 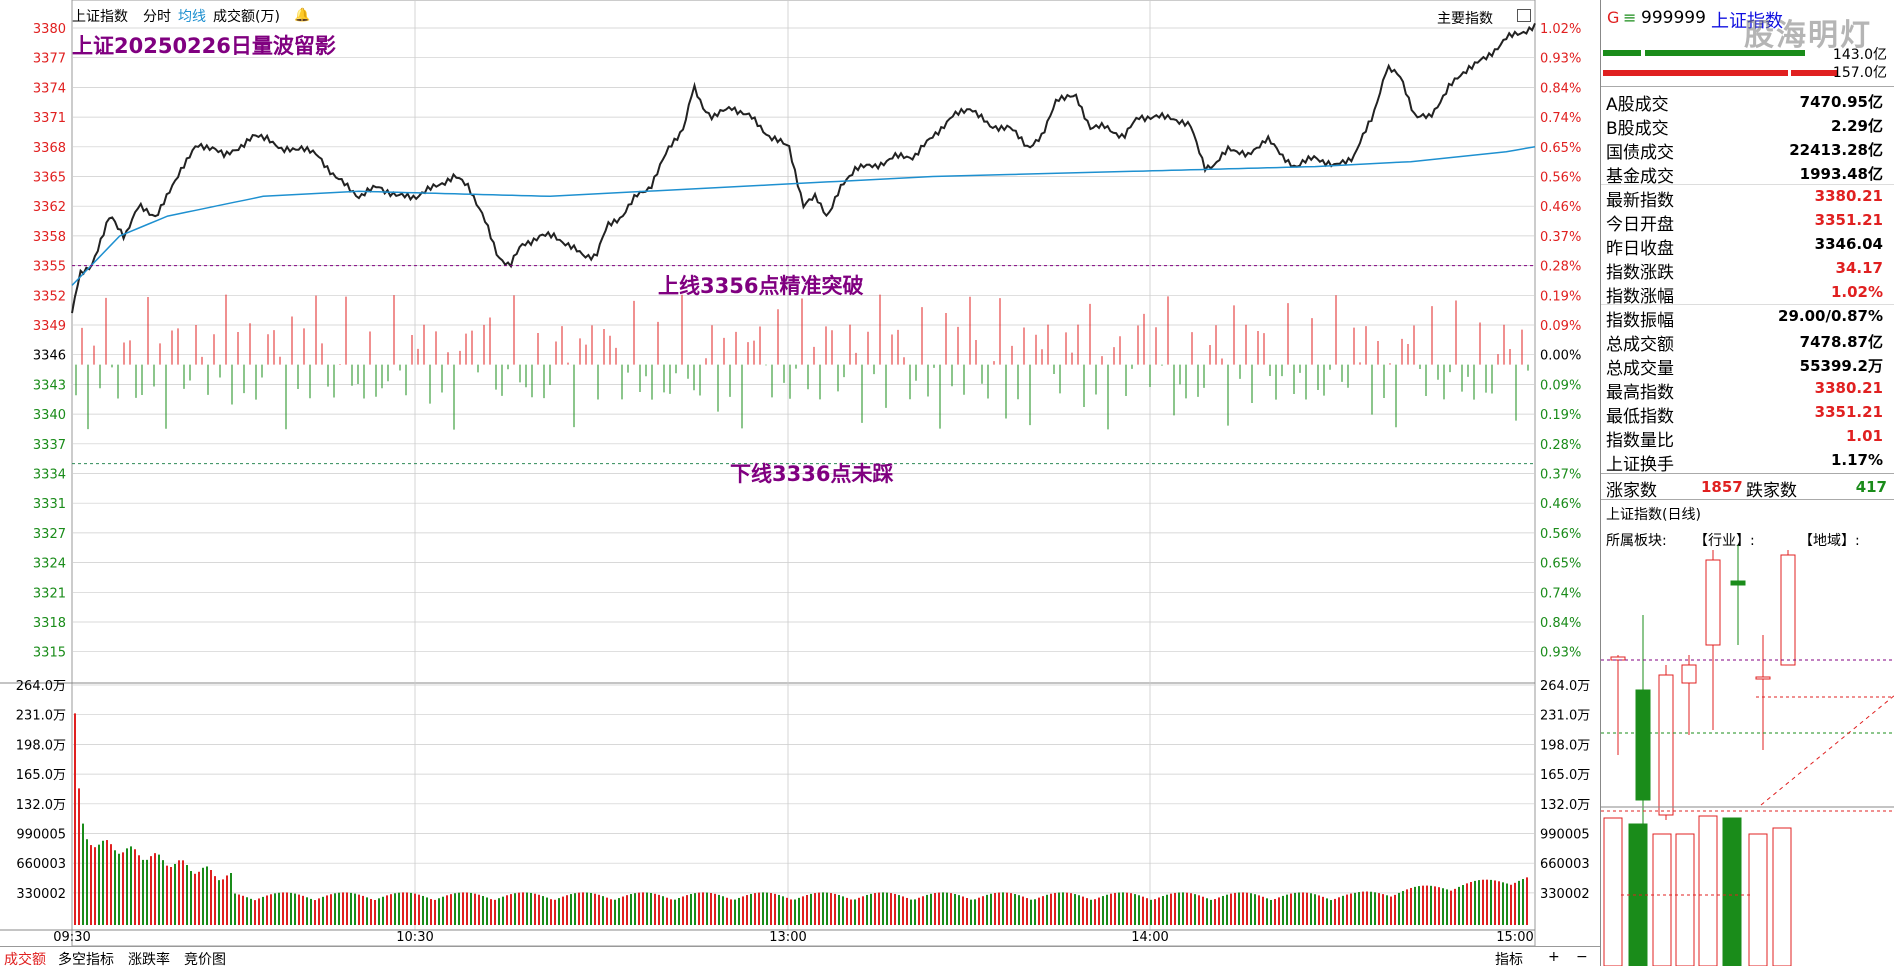 What do you see at coordinates (1640, 201) in the screenshot?
I see `stat-label: 最新指数` at bounding box center [1640, 201].